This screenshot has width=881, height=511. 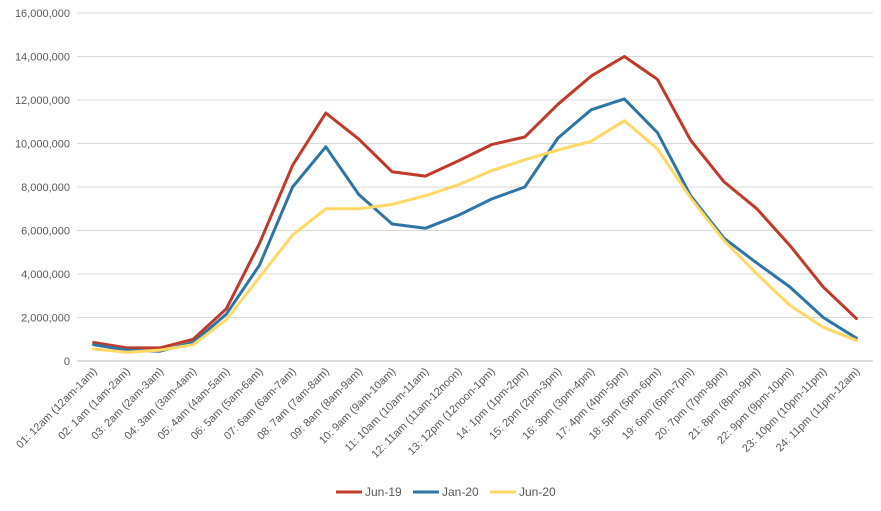 What do you see at coordinates (45, 275) in the screenshot?
I see `y-tick-label: 4,000,000` at bounding box center [45, 275].